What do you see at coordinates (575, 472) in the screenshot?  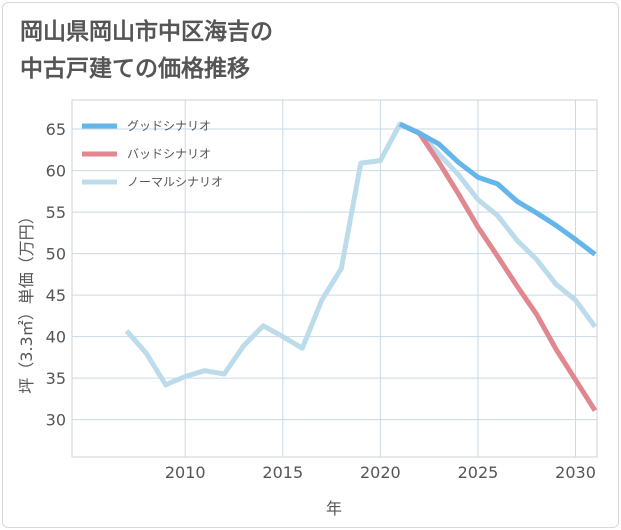 I see `x-tick-label-2030: 2030` at bounding box center [575, 472].